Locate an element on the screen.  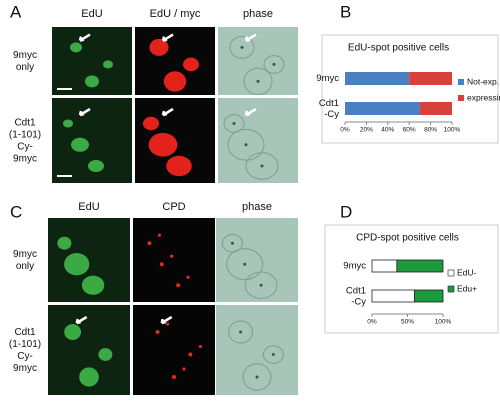
chart-title: EdU-spot positive cells is located at coordinates (398, 48).